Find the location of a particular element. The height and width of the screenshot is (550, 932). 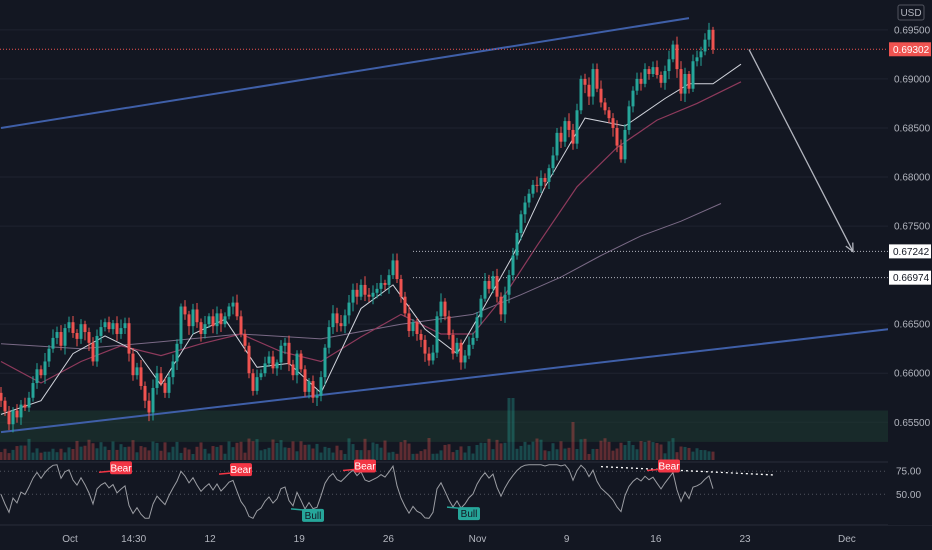

bear-label: Bear is located at coordinates (121, 468).